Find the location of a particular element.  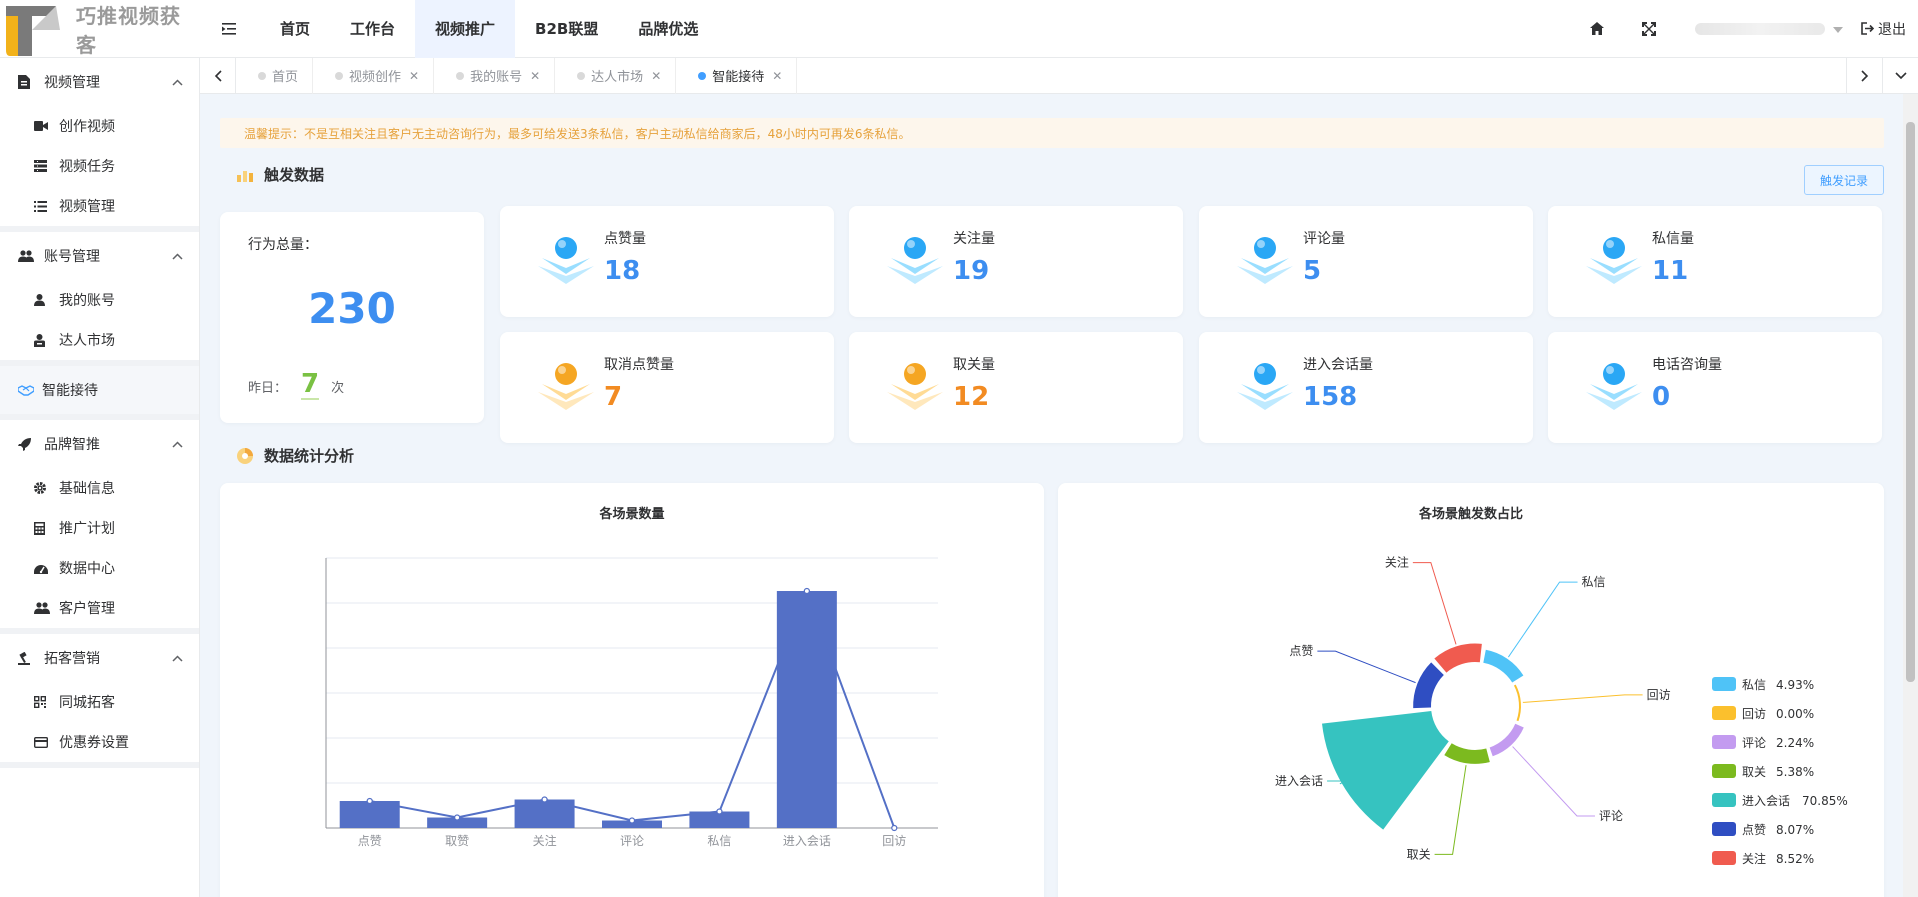

topnav-video-promo: 视频推广 is located at coordinates (465, 29).